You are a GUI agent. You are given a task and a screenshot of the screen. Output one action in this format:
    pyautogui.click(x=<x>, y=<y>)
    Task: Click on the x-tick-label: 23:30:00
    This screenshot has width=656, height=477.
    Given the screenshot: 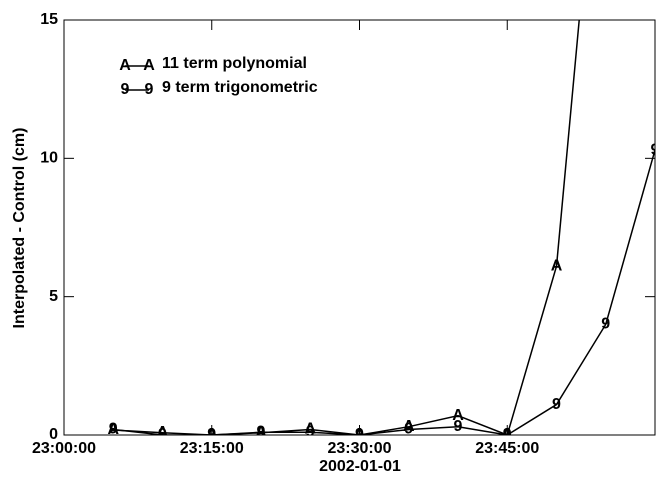 What is the action you would take?
    pyautogui.click(x=359, y=448)
    